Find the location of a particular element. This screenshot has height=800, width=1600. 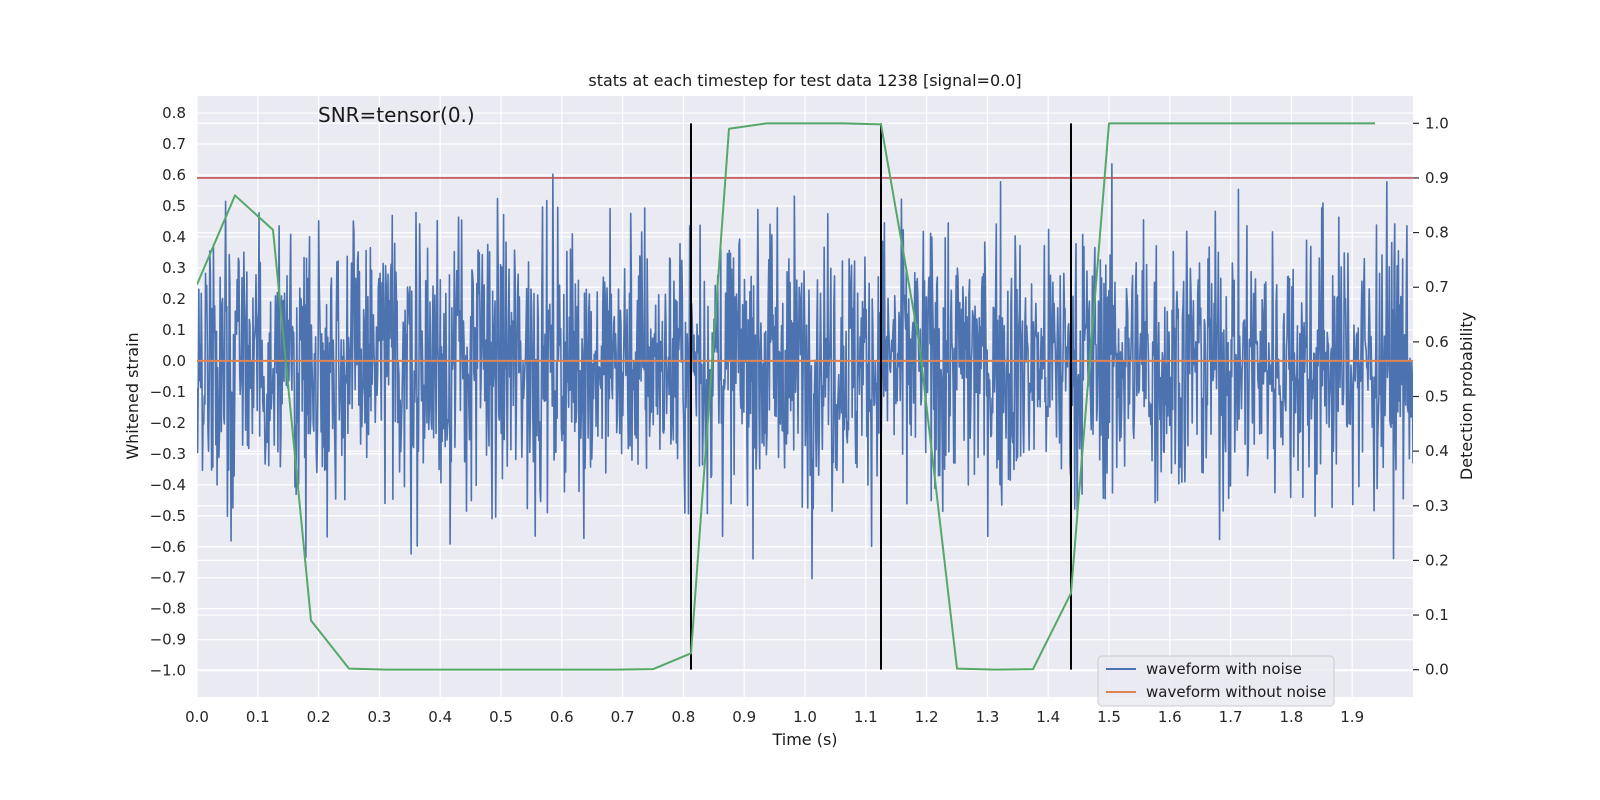

x-tick-label: 1.2 is located at coordinates (927, 717).